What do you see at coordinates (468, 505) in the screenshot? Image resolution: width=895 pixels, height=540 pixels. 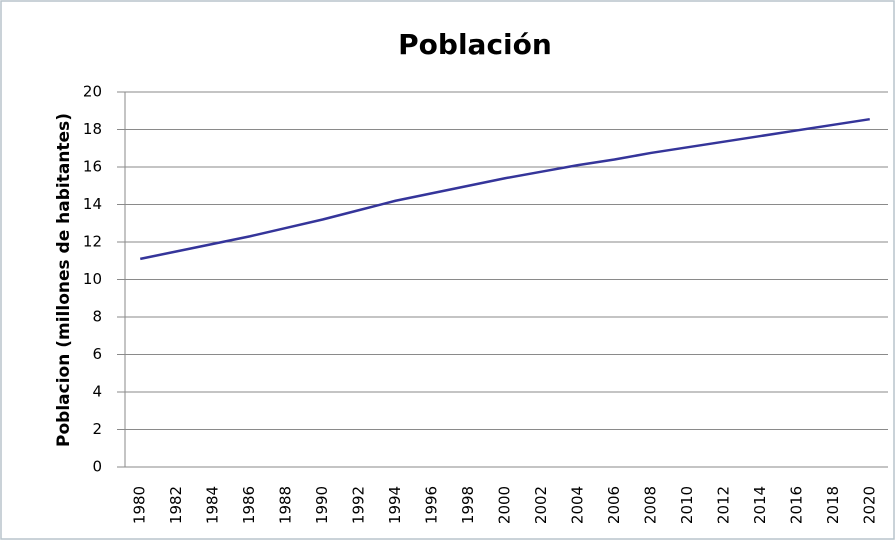 I see `x-tick-label: 1998` at bounding box center [468, 505].